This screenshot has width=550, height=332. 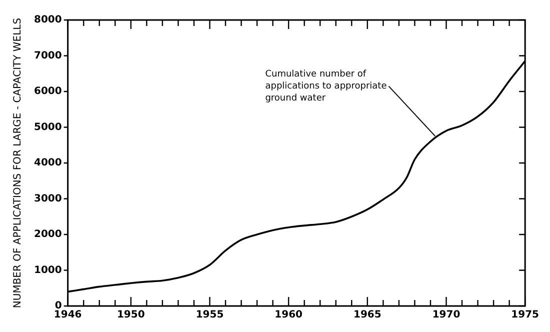 What do you see at coordinates (48, 163) in the screenshot?
I see `y-tick-label: 4000` at bounding box center [48, 163].